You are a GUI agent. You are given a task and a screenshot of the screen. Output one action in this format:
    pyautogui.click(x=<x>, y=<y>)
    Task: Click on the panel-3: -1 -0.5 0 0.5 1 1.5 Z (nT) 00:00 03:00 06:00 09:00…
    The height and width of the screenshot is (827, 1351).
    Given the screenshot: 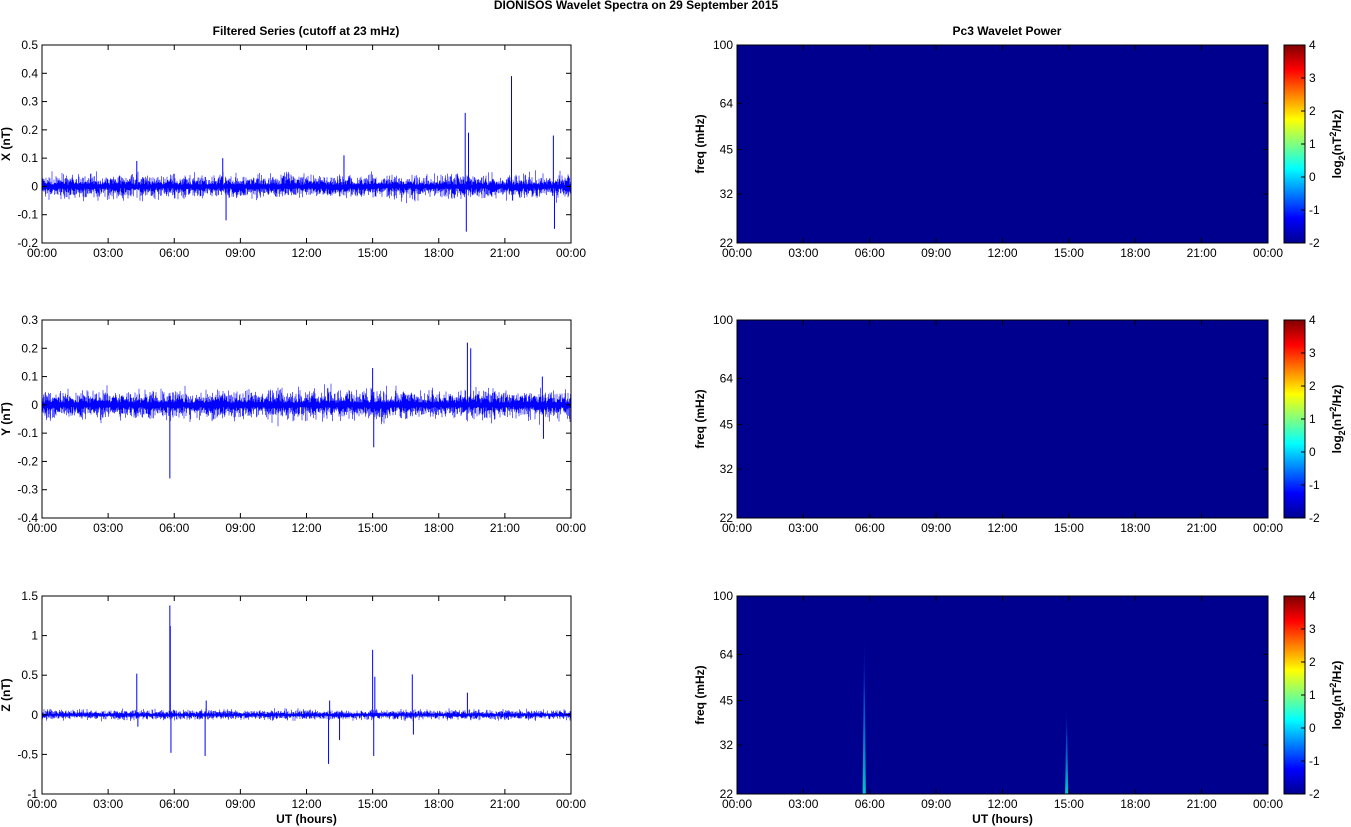 What is the action you would take?
    pyautogui.click(x=293, y=707)
    